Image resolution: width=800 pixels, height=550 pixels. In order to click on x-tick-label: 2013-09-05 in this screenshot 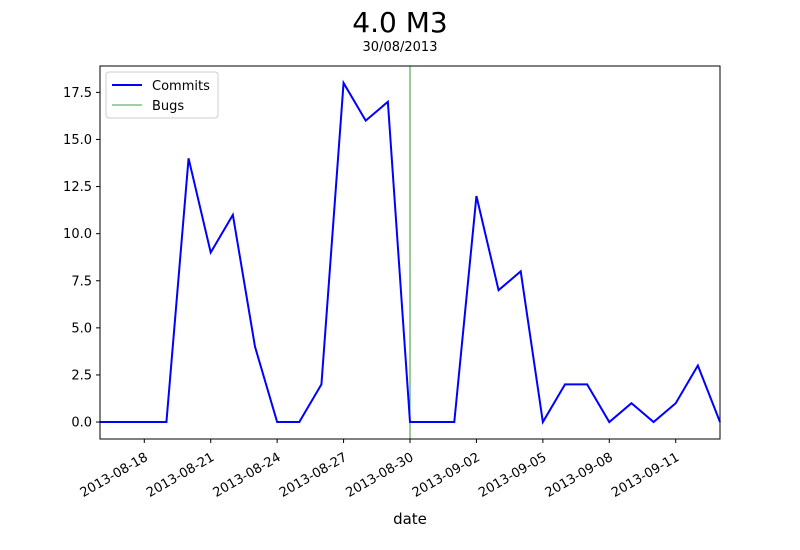, I will do `click(512, 475)`.